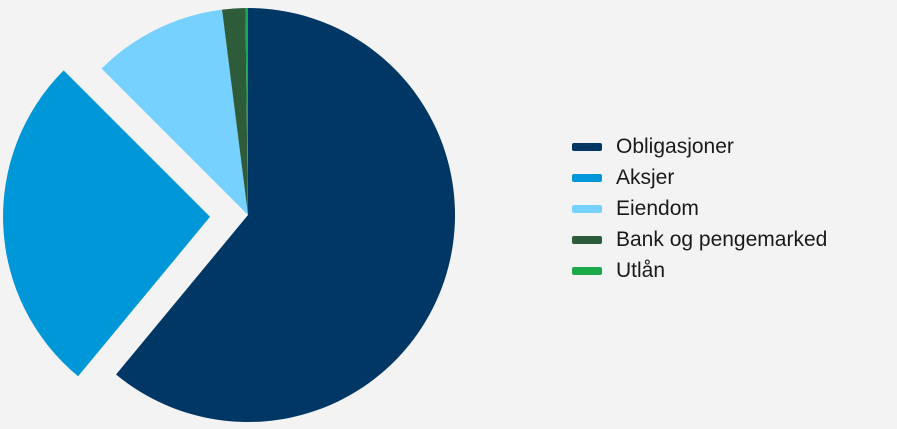 The width and height of the screenshot is (897, 429). I want to click on legend-label: Bank og pengemarked, so click(722, 239).